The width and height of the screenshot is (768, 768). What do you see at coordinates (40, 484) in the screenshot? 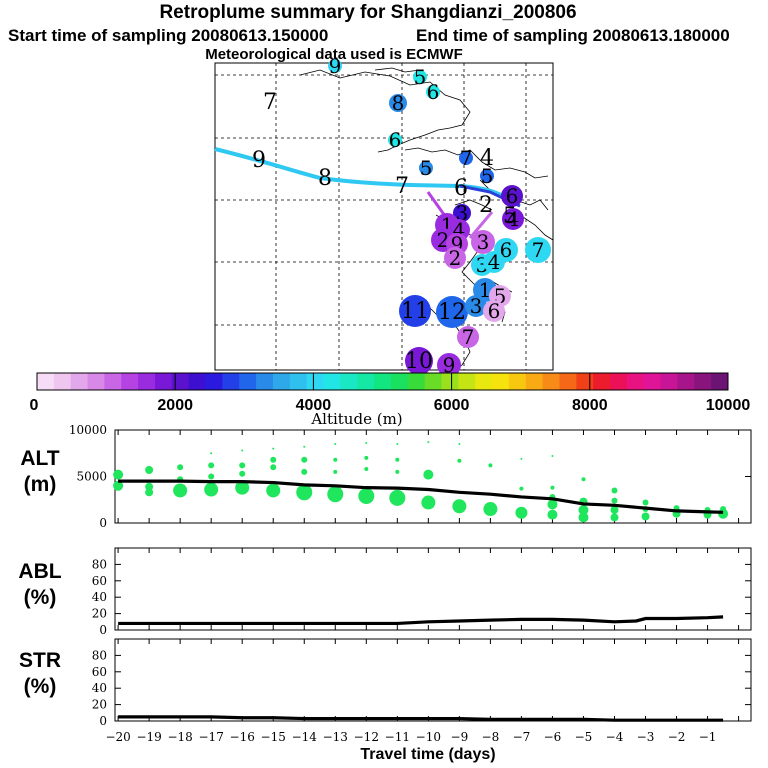
I see `alt-axis-label: (m)` at bounding box center [40, 484].